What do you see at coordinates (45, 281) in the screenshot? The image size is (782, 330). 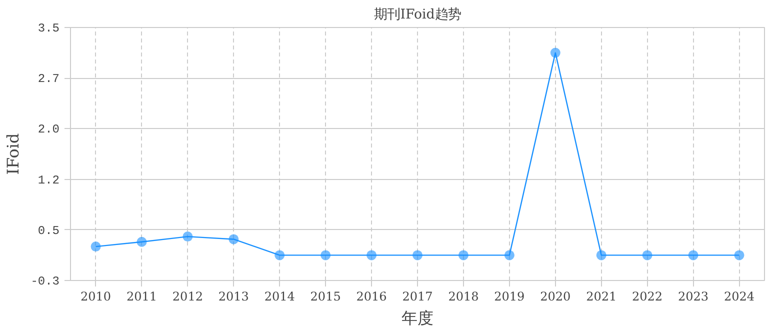 I see `y-tick-label: -0.3` at bounding box center [45, 281].